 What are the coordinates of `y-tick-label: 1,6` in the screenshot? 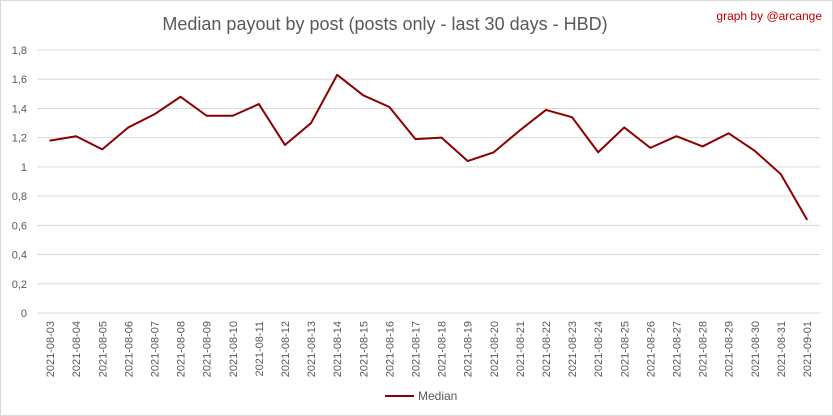 It's located at (19, 80).